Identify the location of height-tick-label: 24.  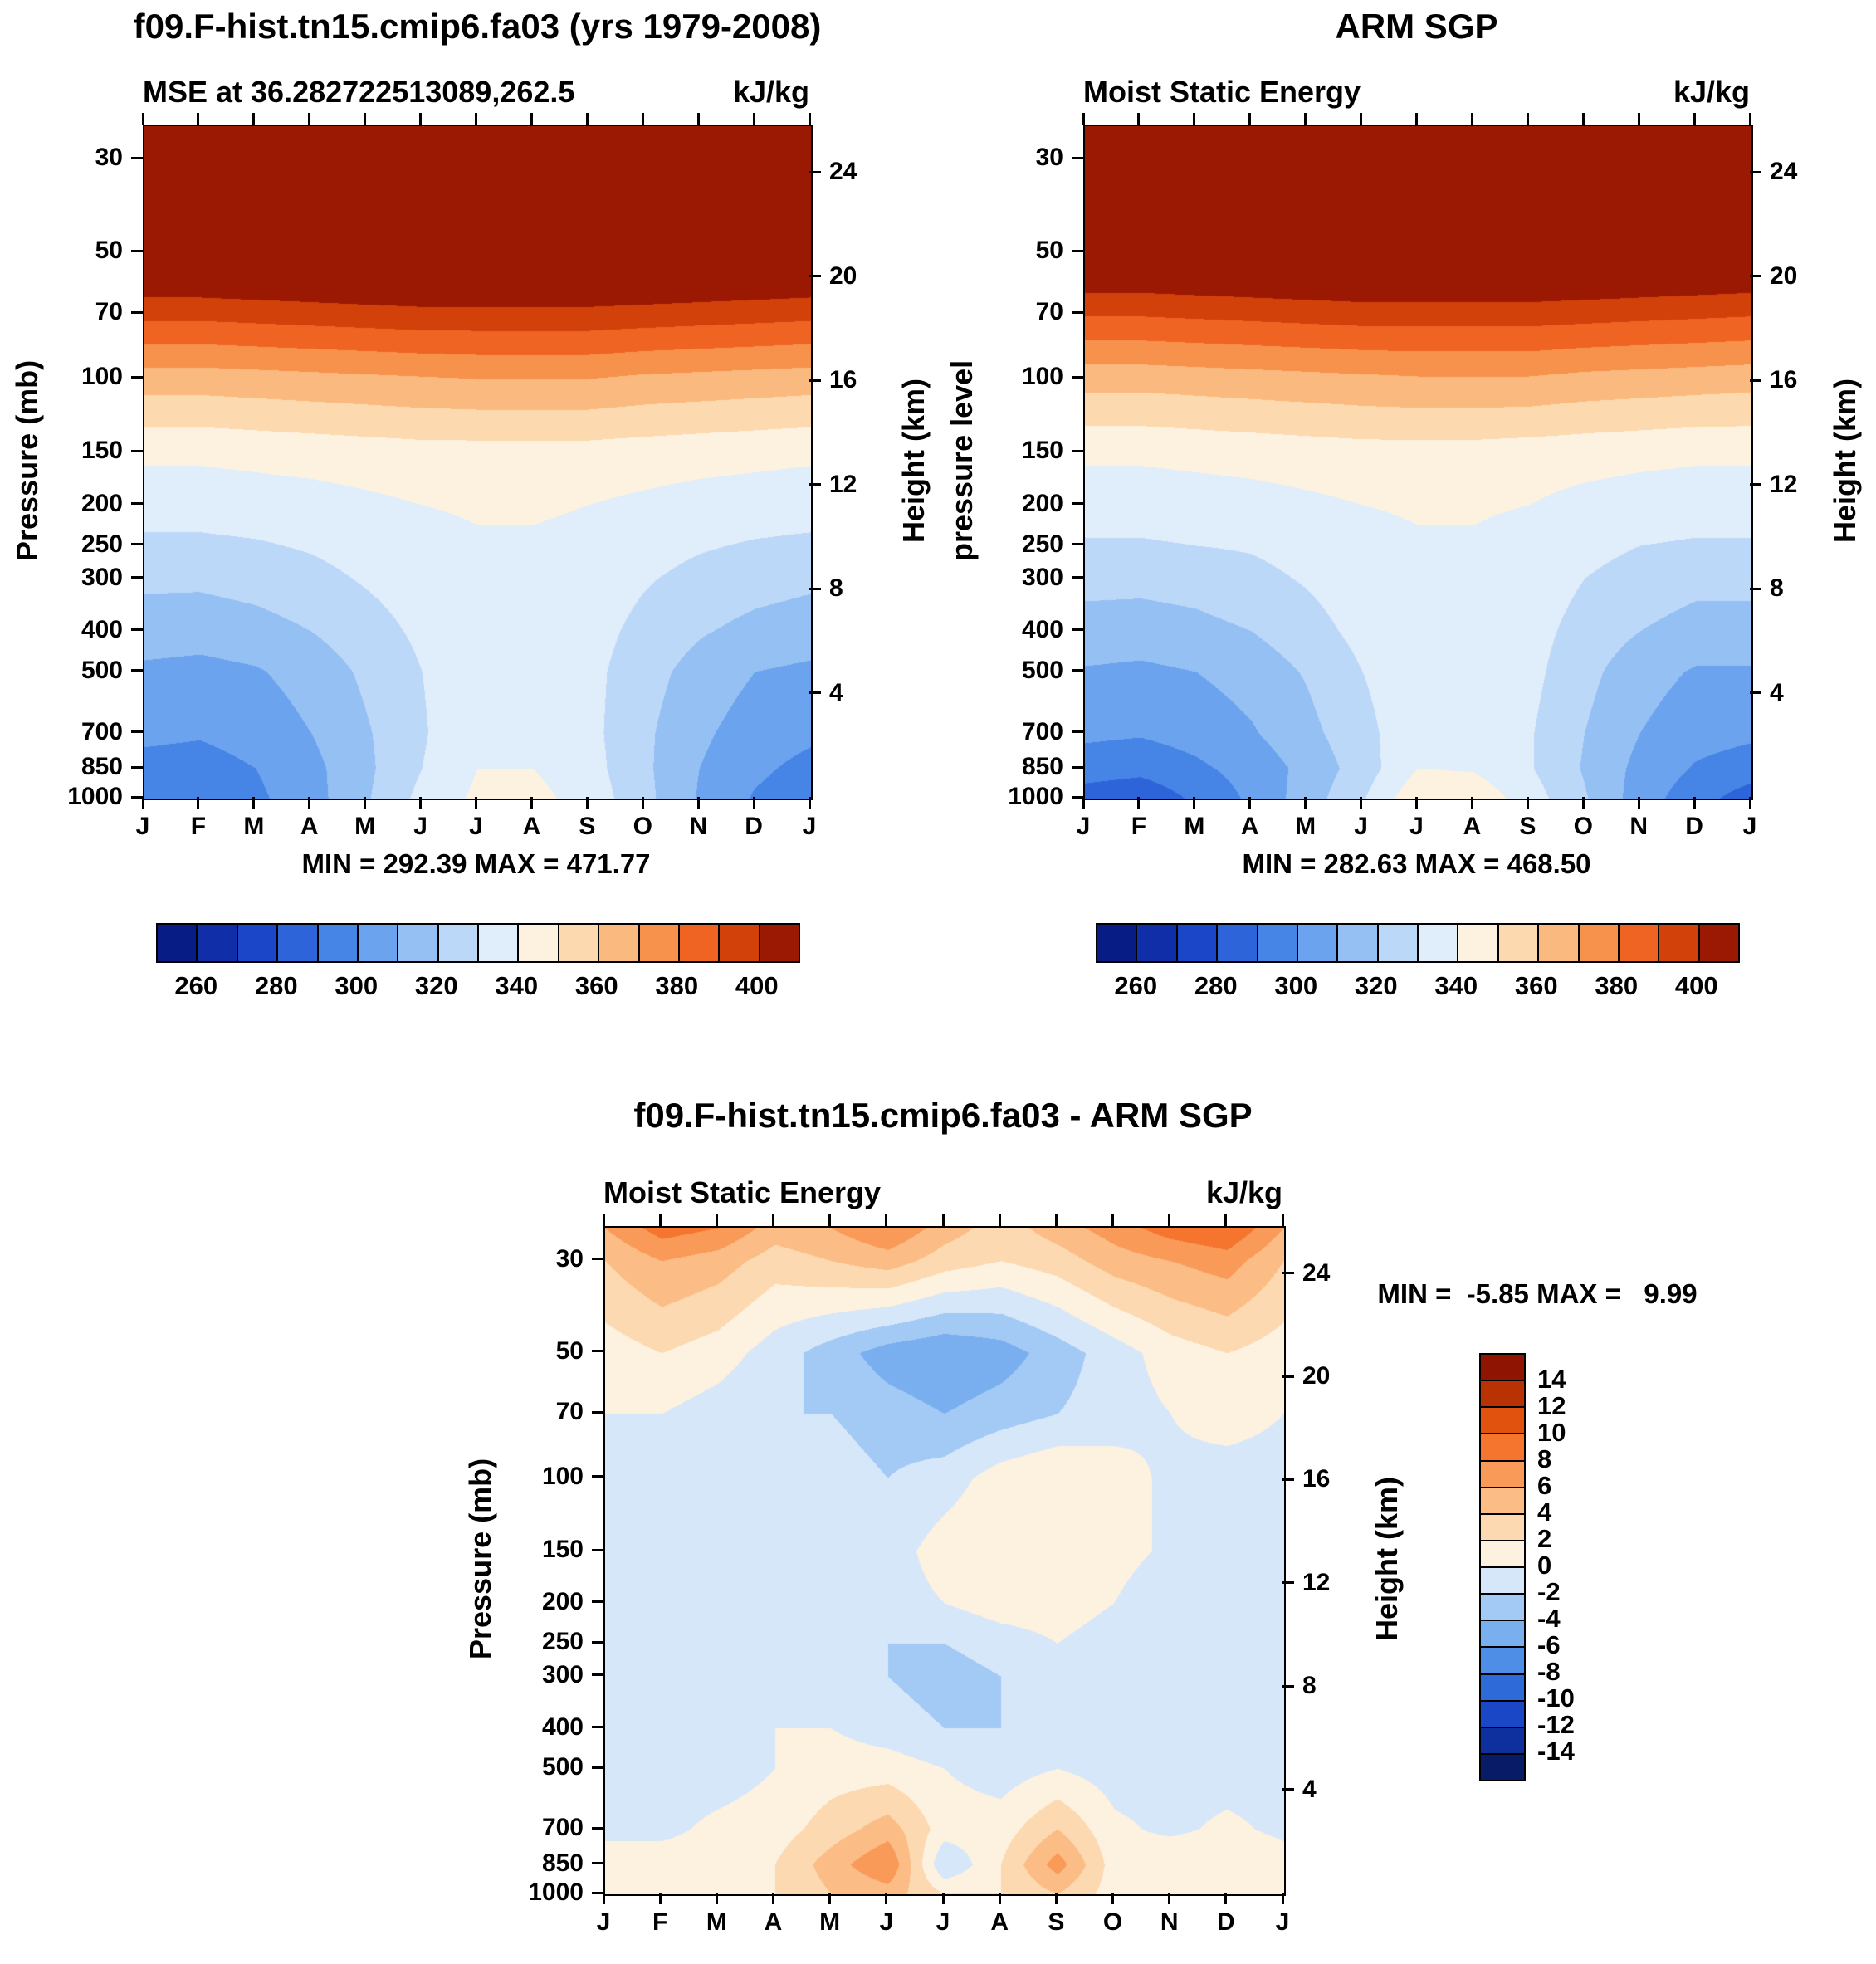
(1784, 172).